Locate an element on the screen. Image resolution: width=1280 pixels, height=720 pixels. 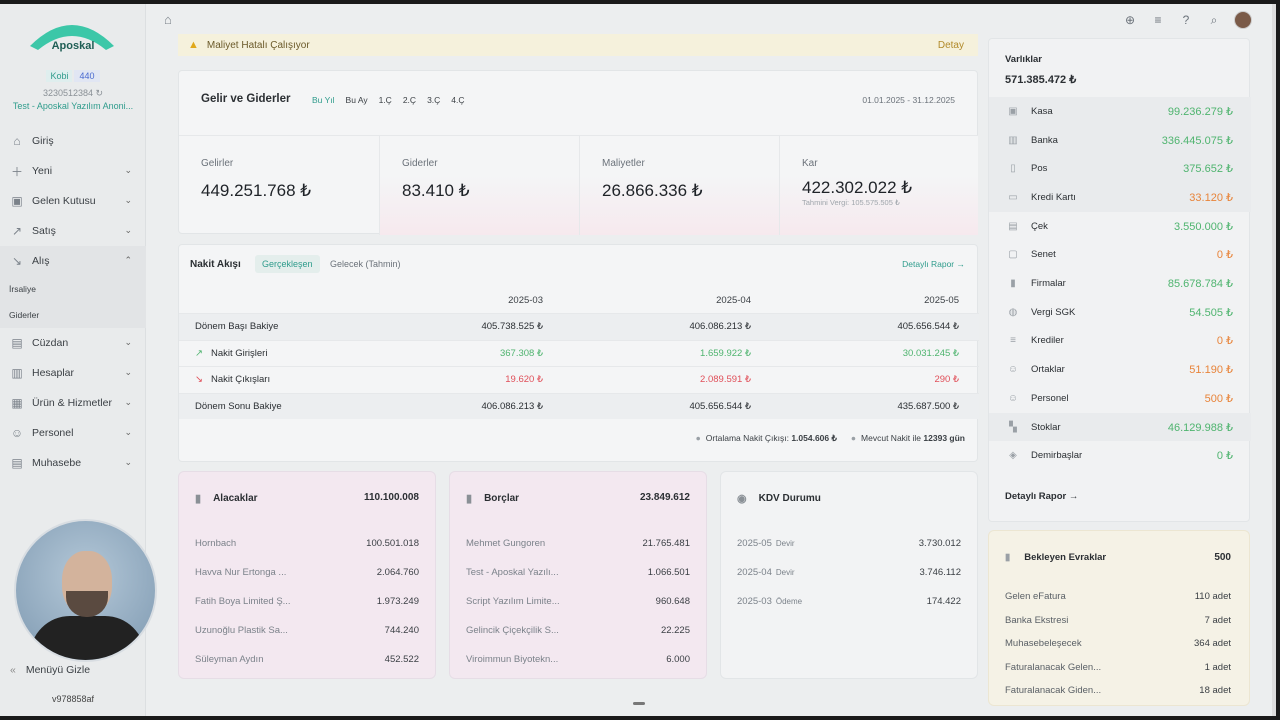
item-tag: Ödeme is located at coordinates (789, 601).